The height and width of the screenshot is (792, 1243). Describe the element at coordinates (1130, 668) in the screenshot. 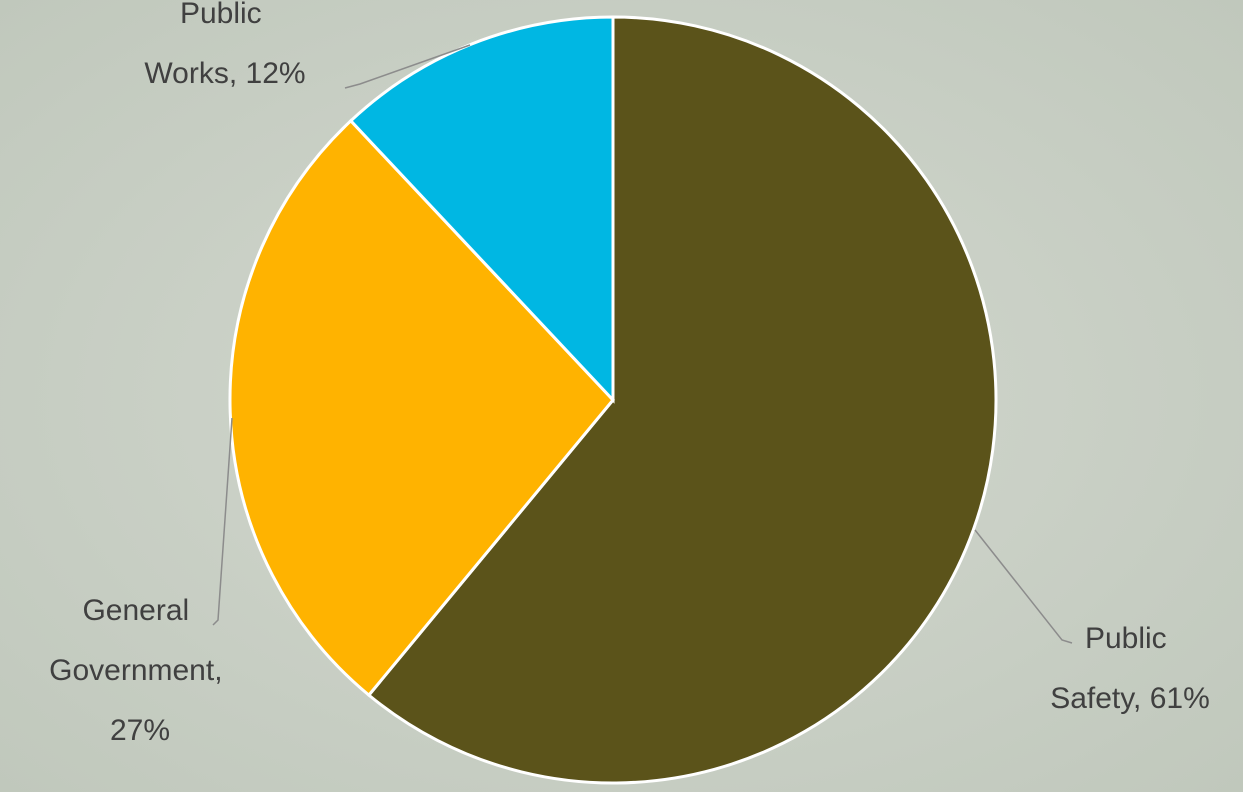

I see `data-label: Public Safety, 61%` at that location.